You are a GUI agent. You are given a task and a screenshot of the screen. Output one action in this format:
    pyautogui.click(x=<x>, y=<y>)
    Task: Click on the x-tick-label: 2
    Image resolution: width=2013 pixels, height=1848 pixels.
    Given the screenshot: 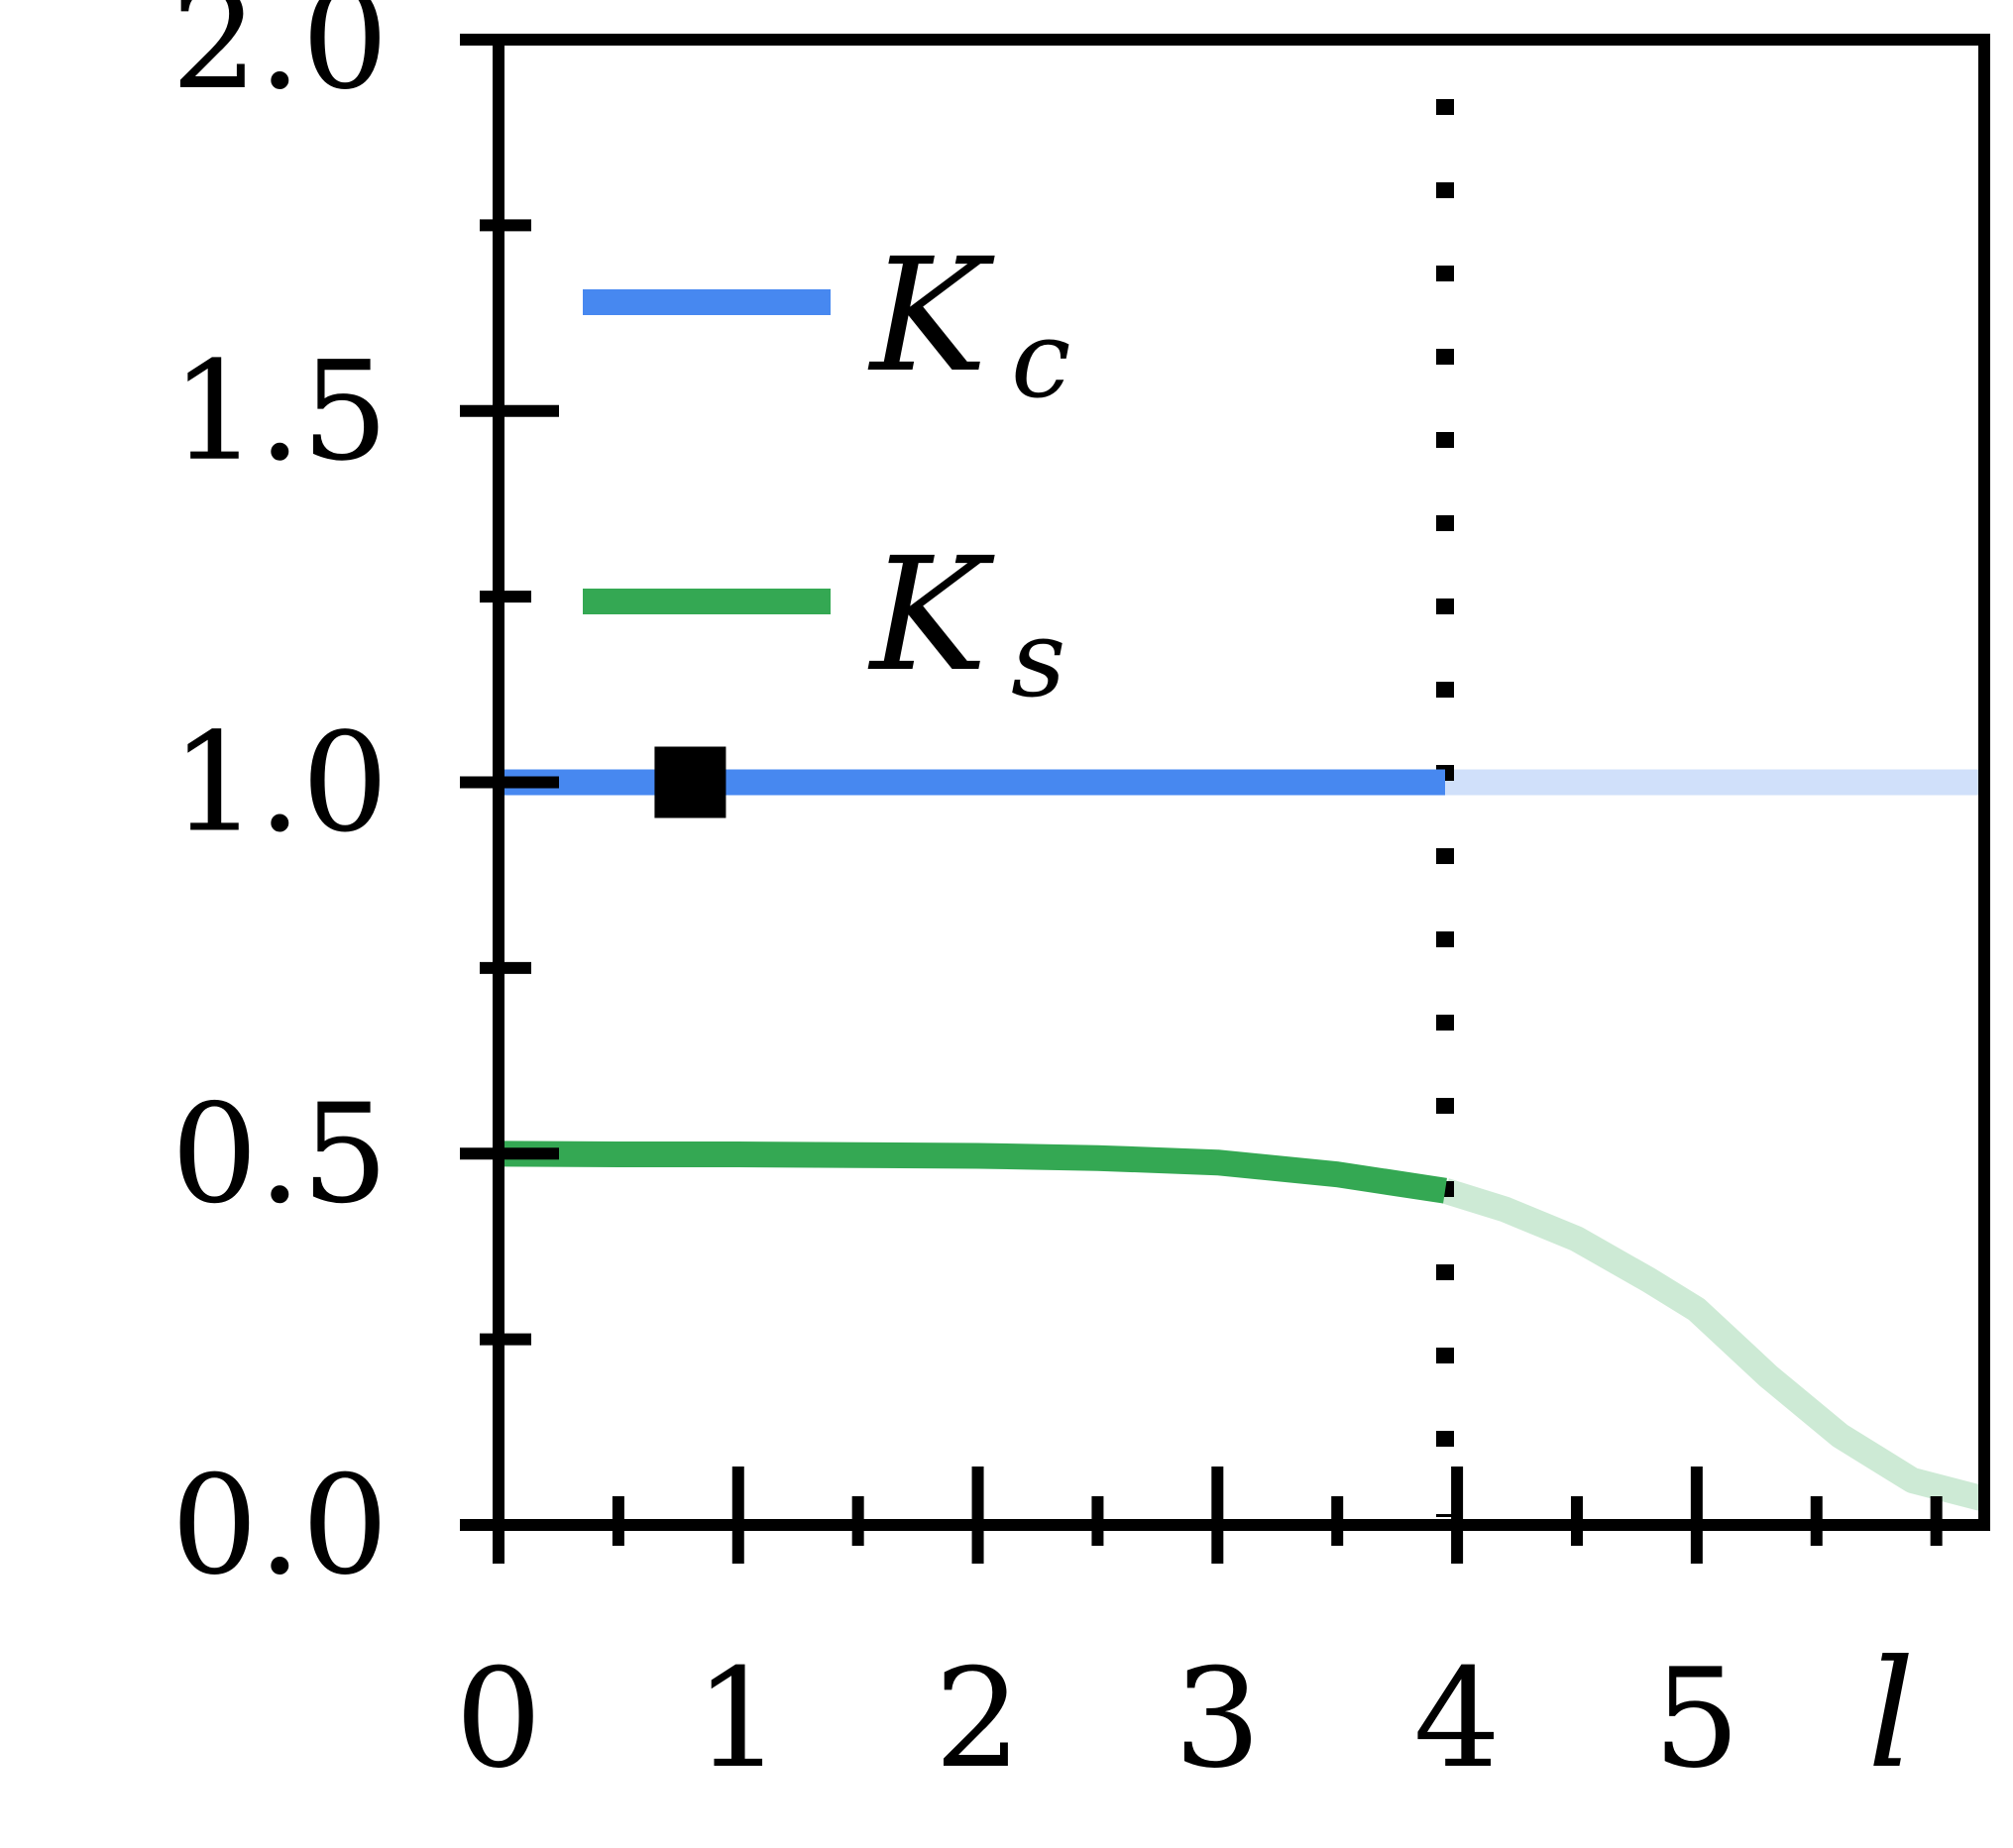 What is the action you would take?
    pyautogui.click(x=979, y=1719)
    